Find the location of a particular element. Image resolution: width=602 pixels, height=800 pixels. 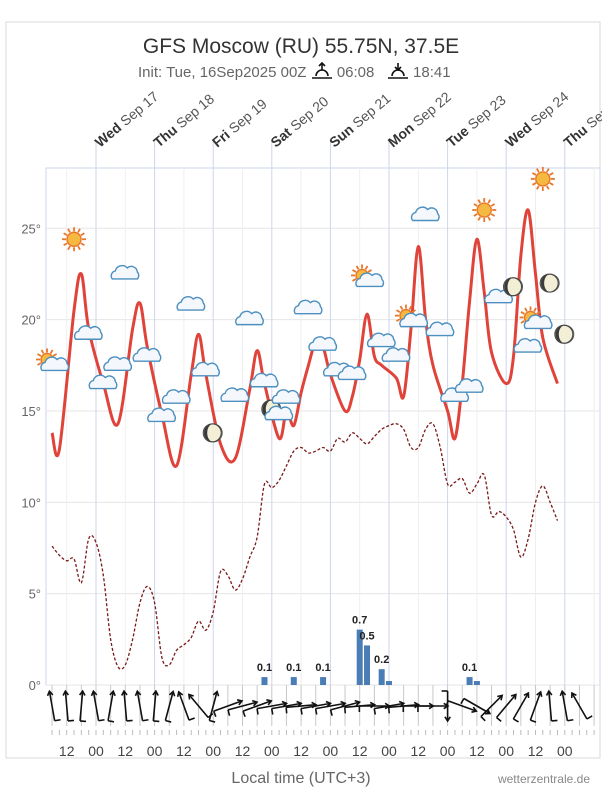

precip-label: 0.5 is located at coordinates (366, 636).